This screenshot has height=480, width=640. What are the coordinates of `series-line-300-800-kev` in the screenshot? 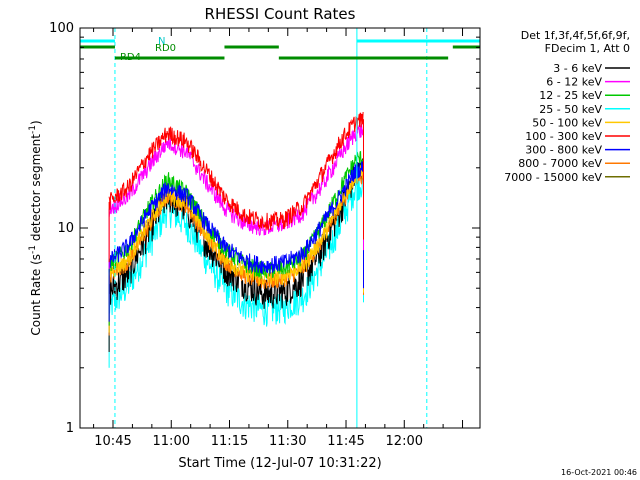 It's located at (236, 217).